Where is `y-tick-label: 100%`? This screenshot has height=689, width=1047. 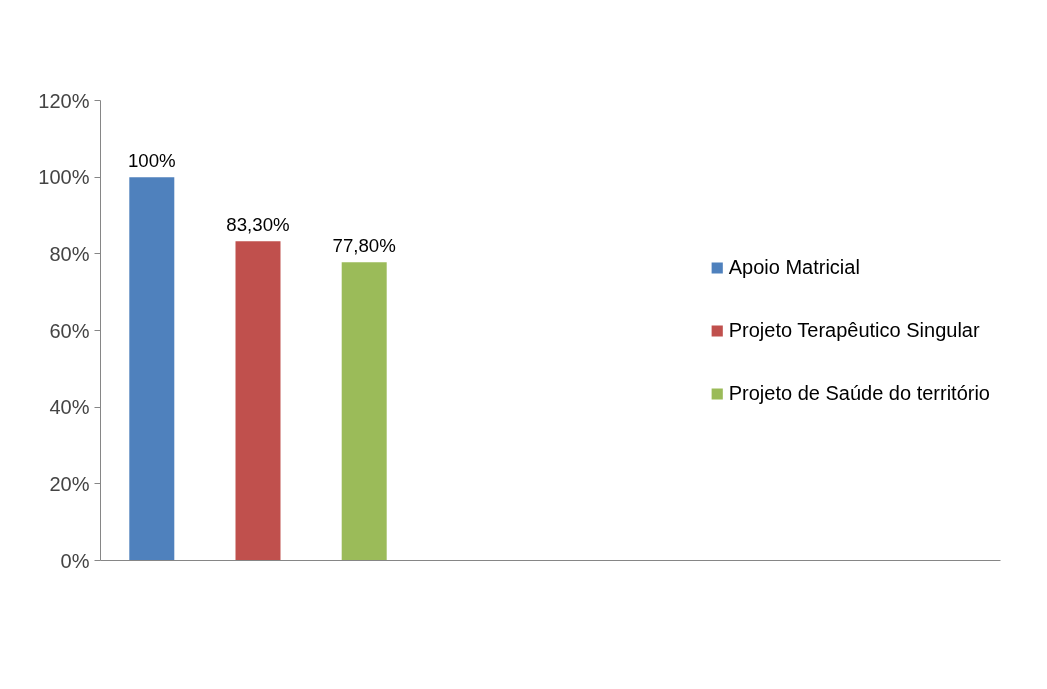 y-tick-label: 100% is located at coordinates (64, 177).